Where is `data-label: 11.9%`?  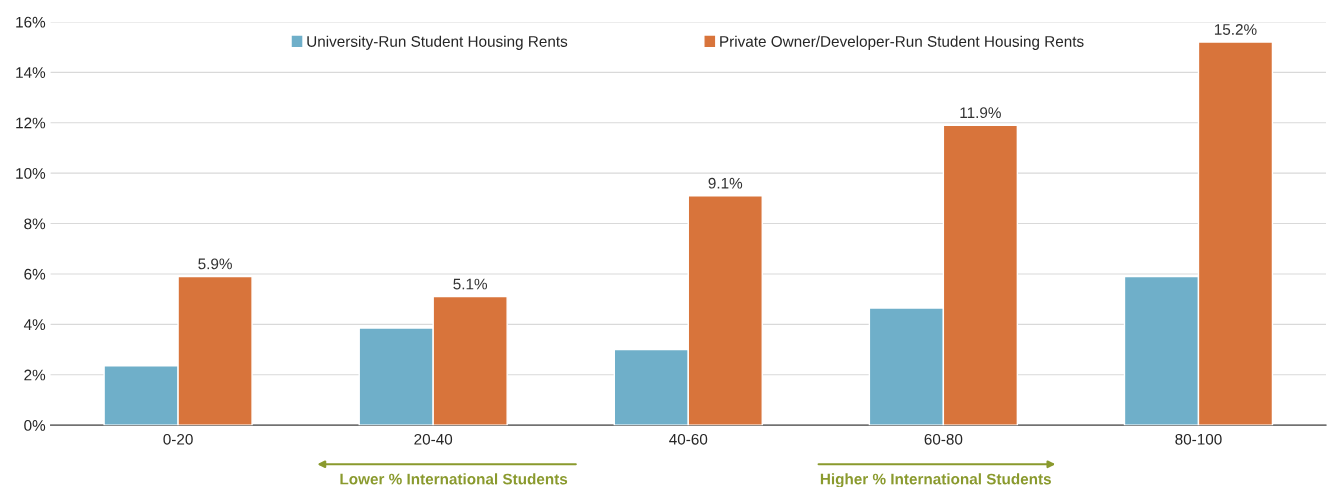
data-label: 11.9% is located at coordinates (980, 113).